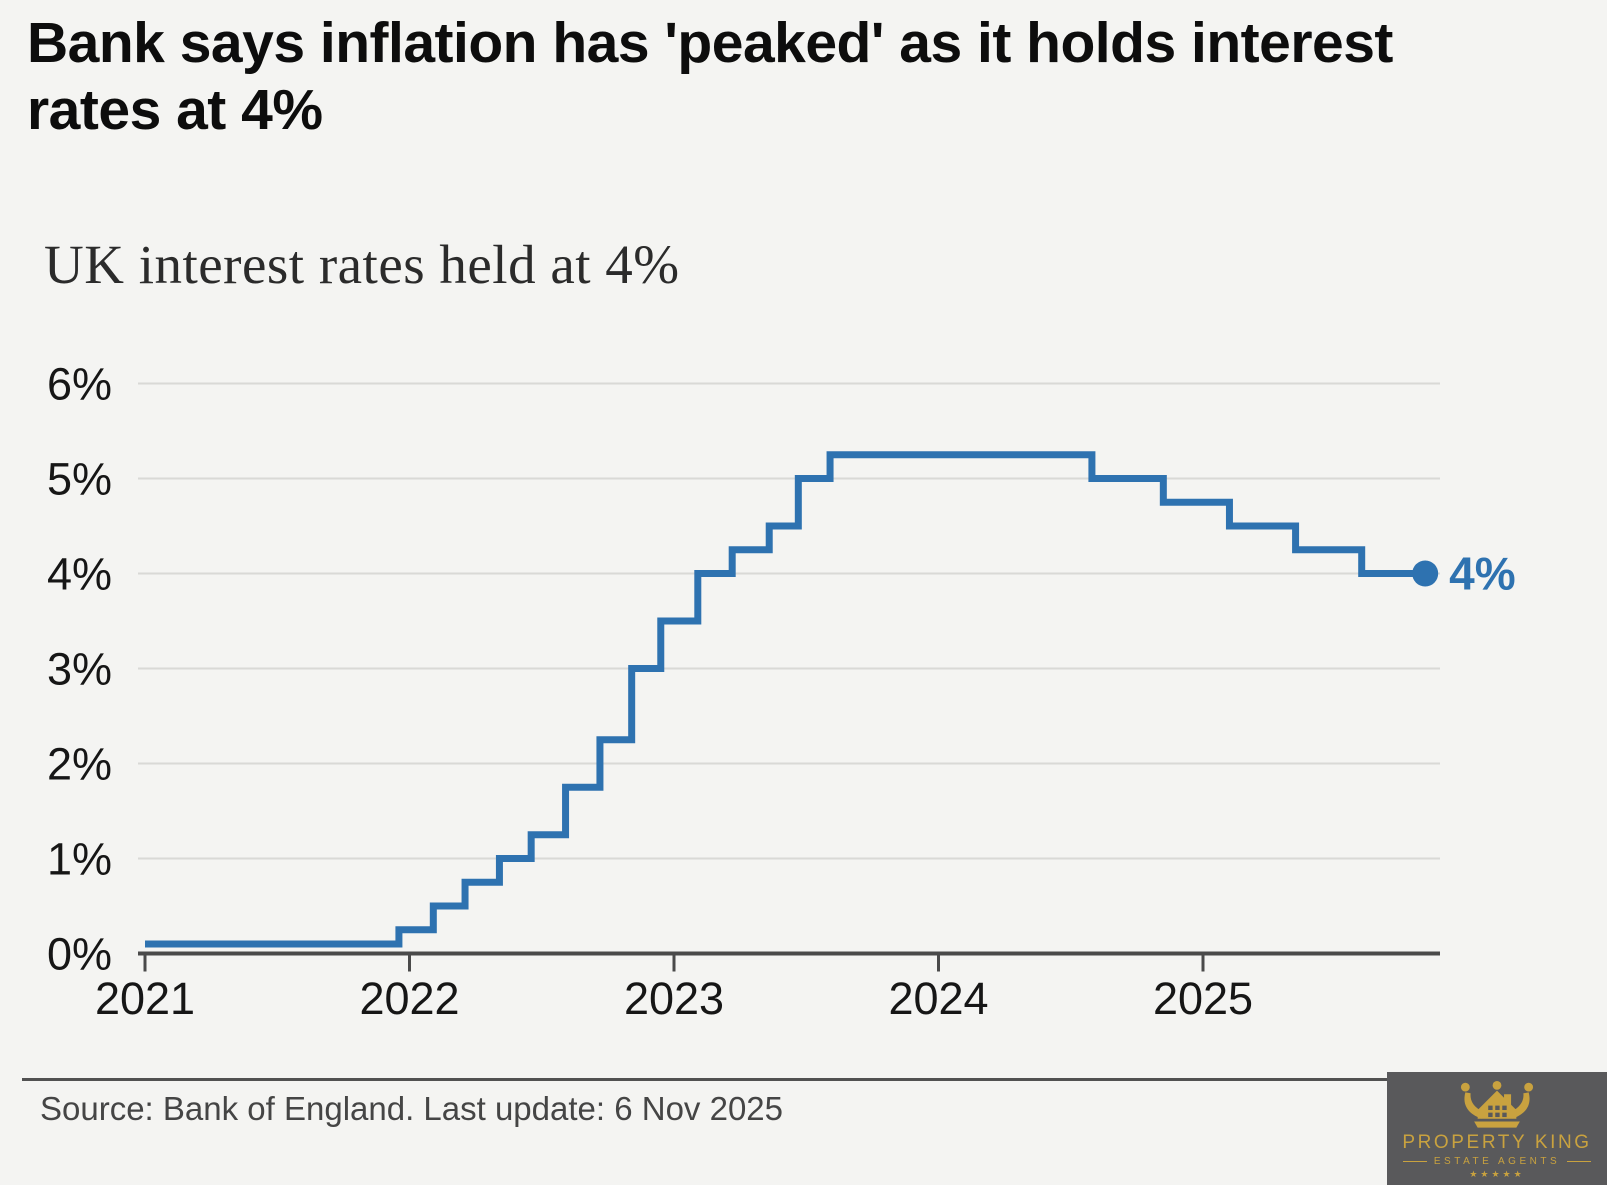  I want to click on crown-house-icon, so click(1497, 1104).